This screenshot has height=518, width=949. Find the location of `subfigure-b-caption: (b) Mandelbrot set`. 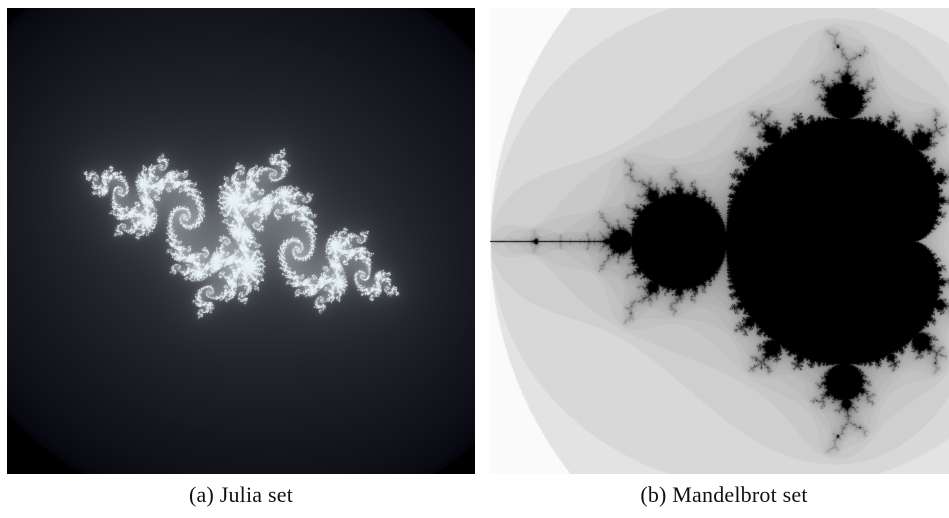

subfigure-b-caption: (b) Mandelbrot set is located at coordinates (719, 495).